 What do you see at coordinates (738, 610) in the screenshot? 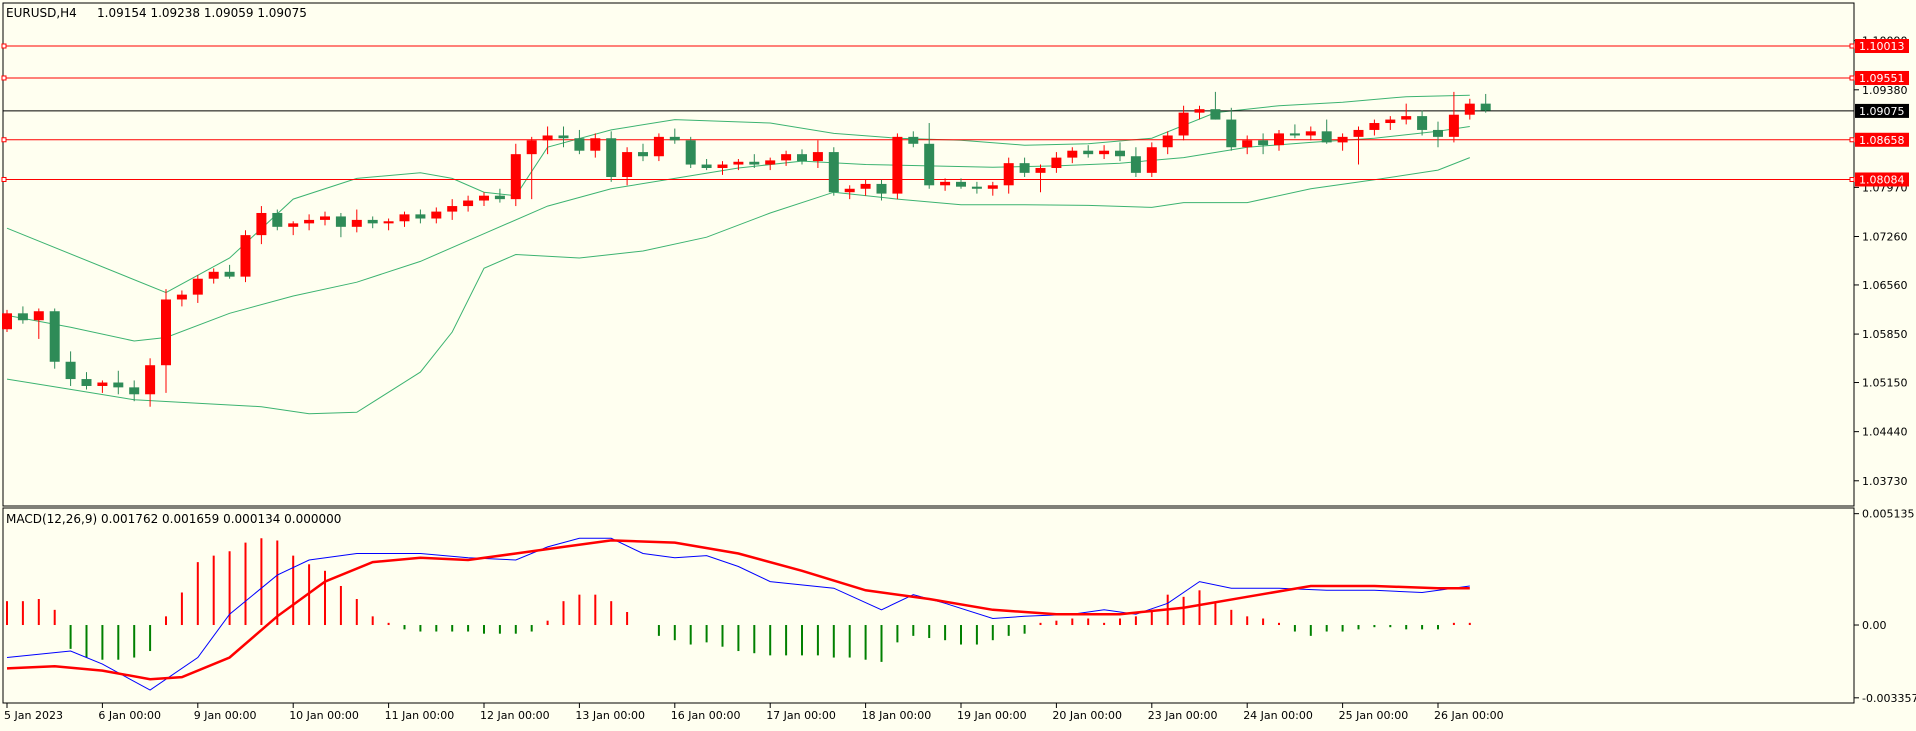
I see `macd-signal-line` at bounding box center [738, 610].